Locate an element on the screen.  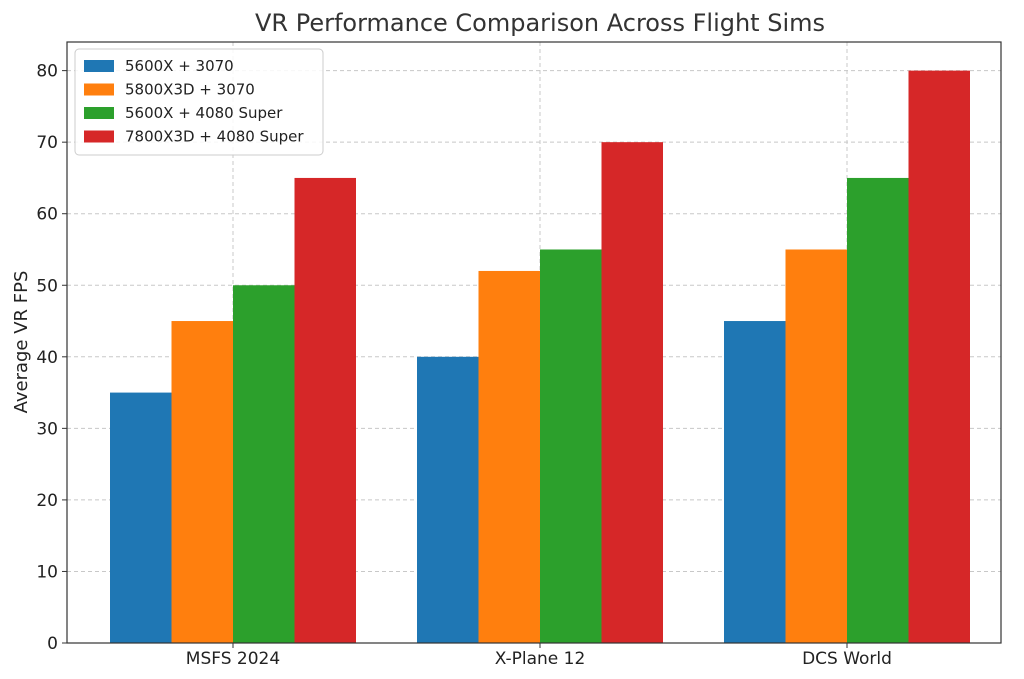
y-tick-label: 20 is located at coordinates (47, 501).